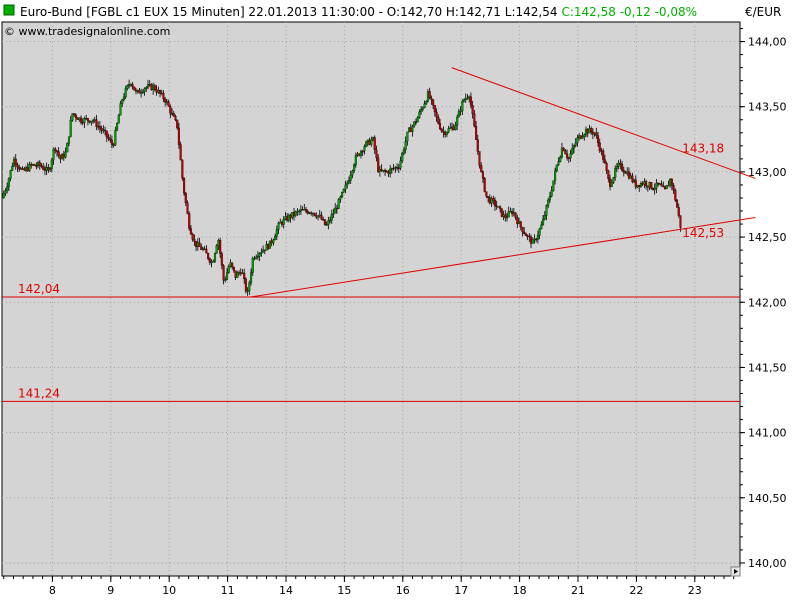 This screenshot has height=600, width=800. I want to click on x-tick-label: 17, so click(461, 590).